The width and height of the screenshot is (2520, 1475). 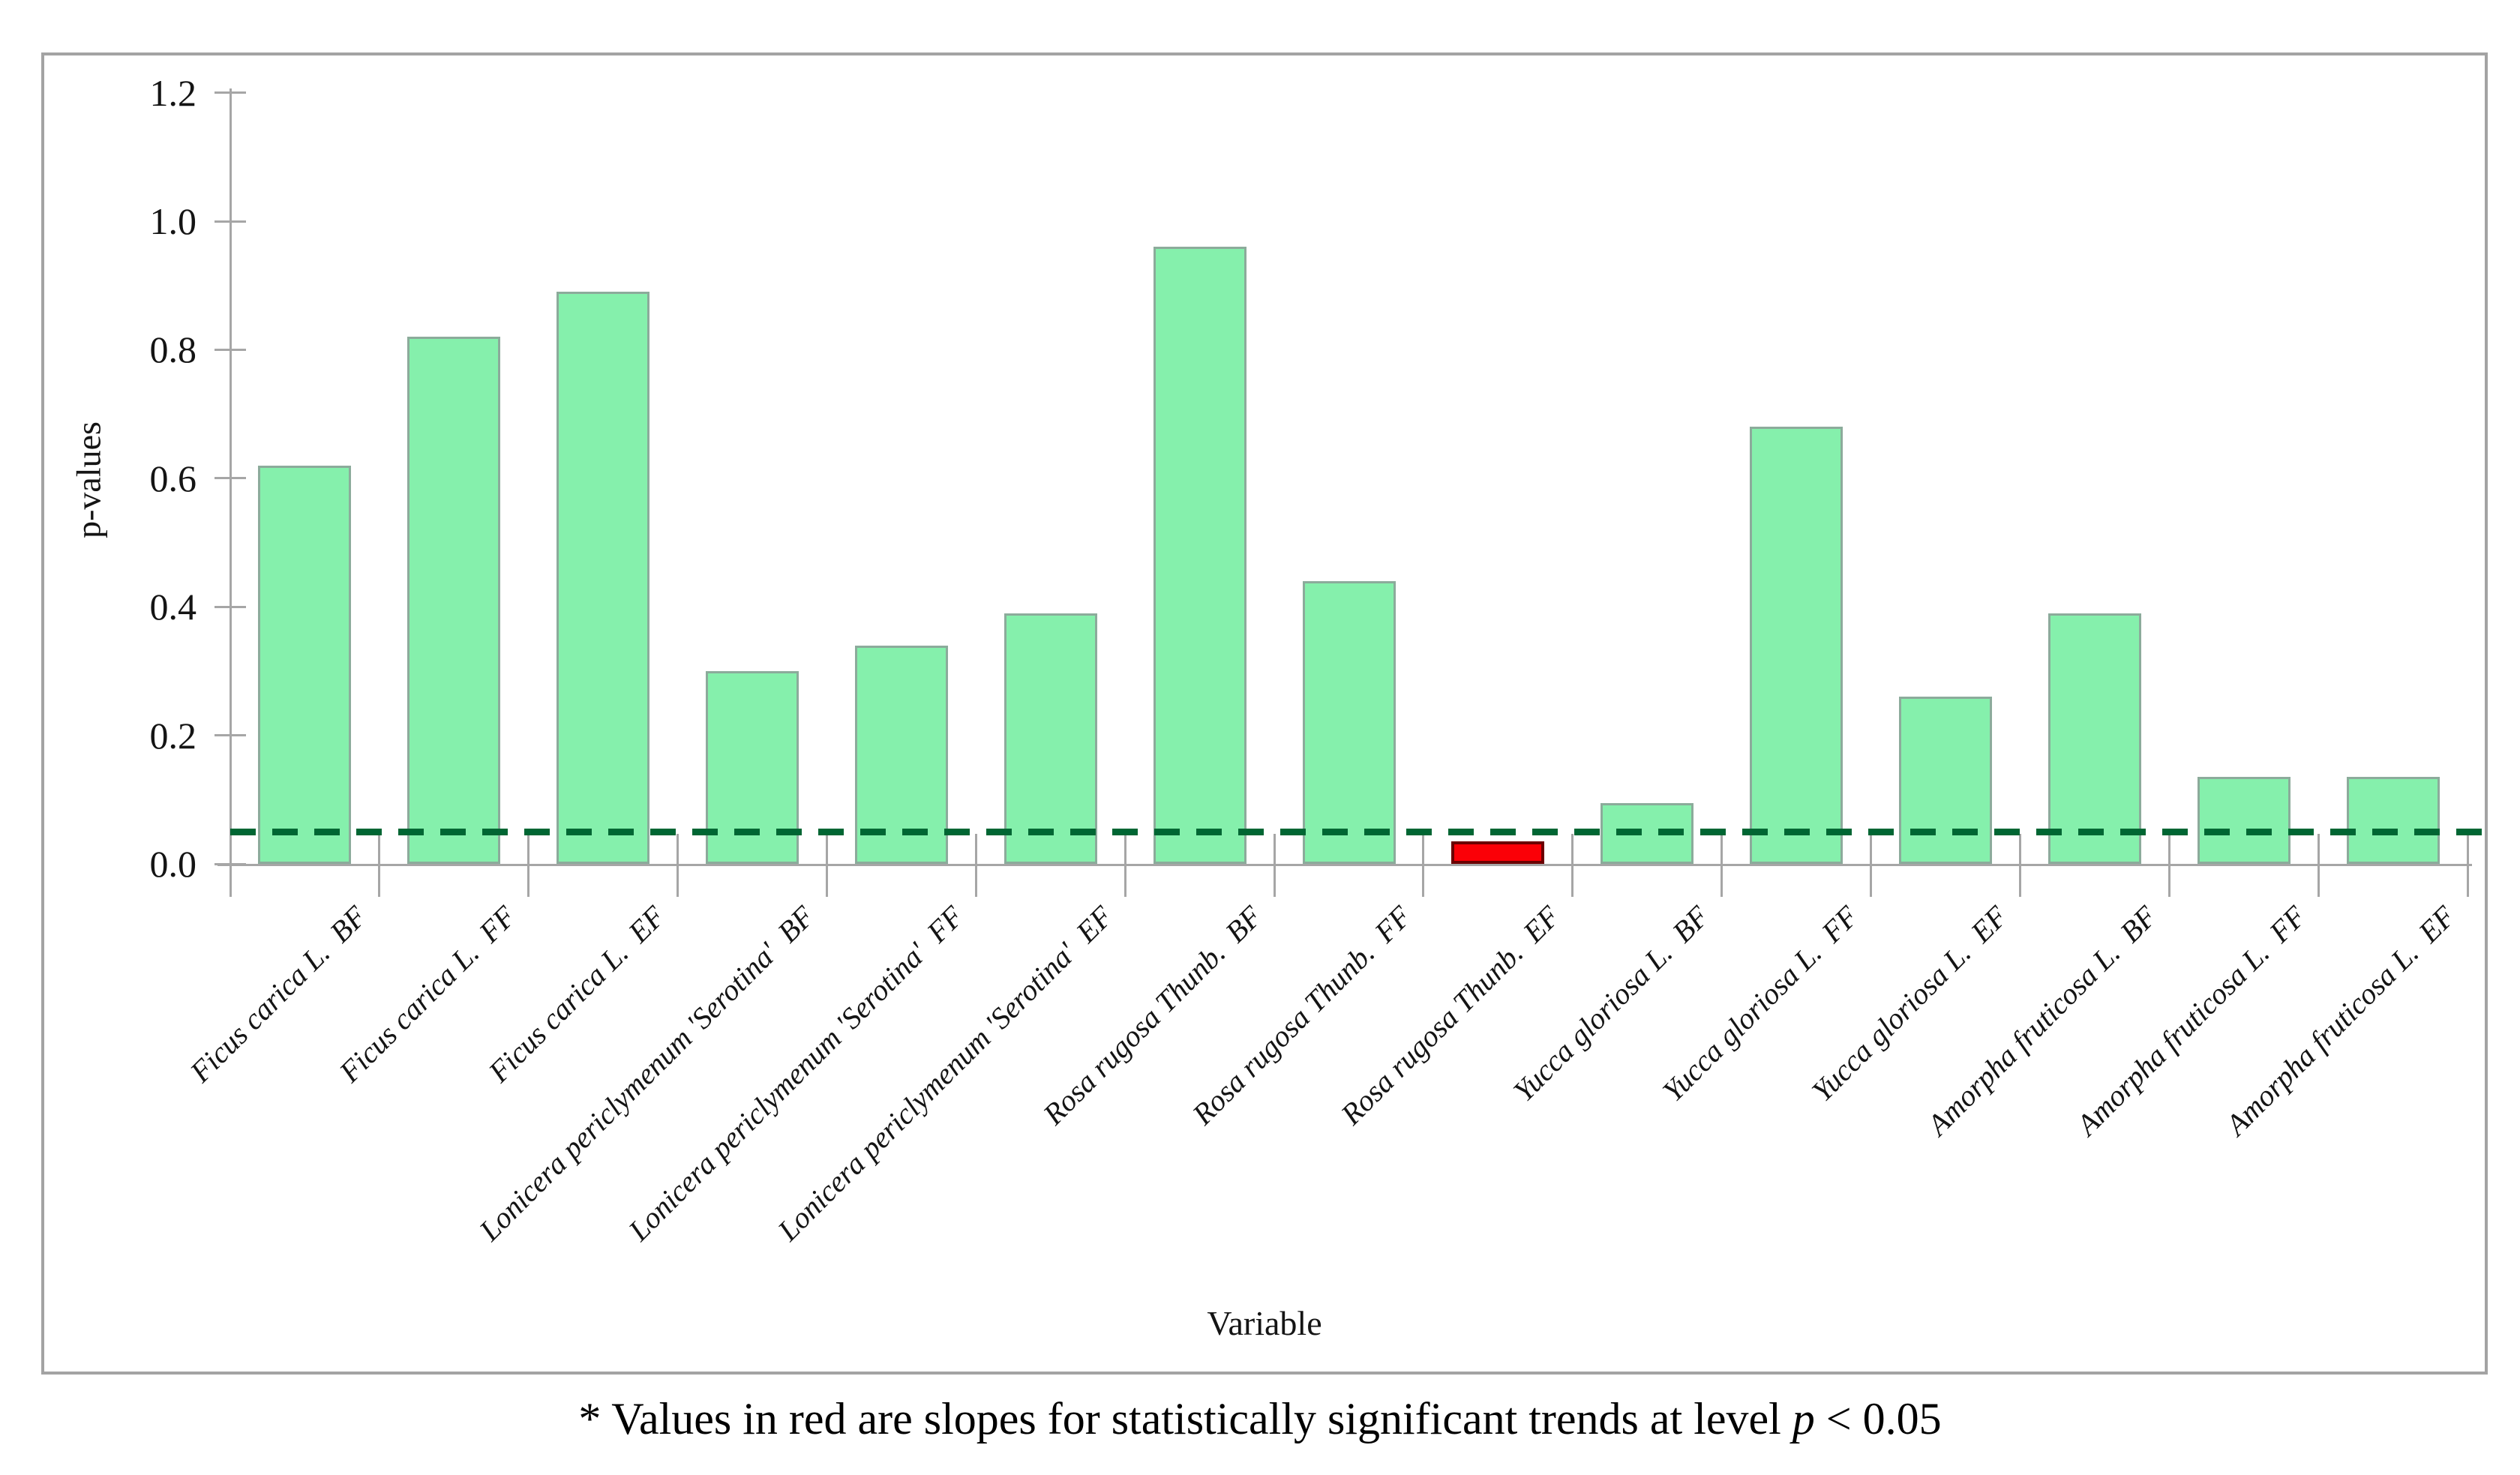 What do you see at coordinates (230, 606) in the screenshot?
I see `y-tick-0.4` at bounding box center [230, 606].